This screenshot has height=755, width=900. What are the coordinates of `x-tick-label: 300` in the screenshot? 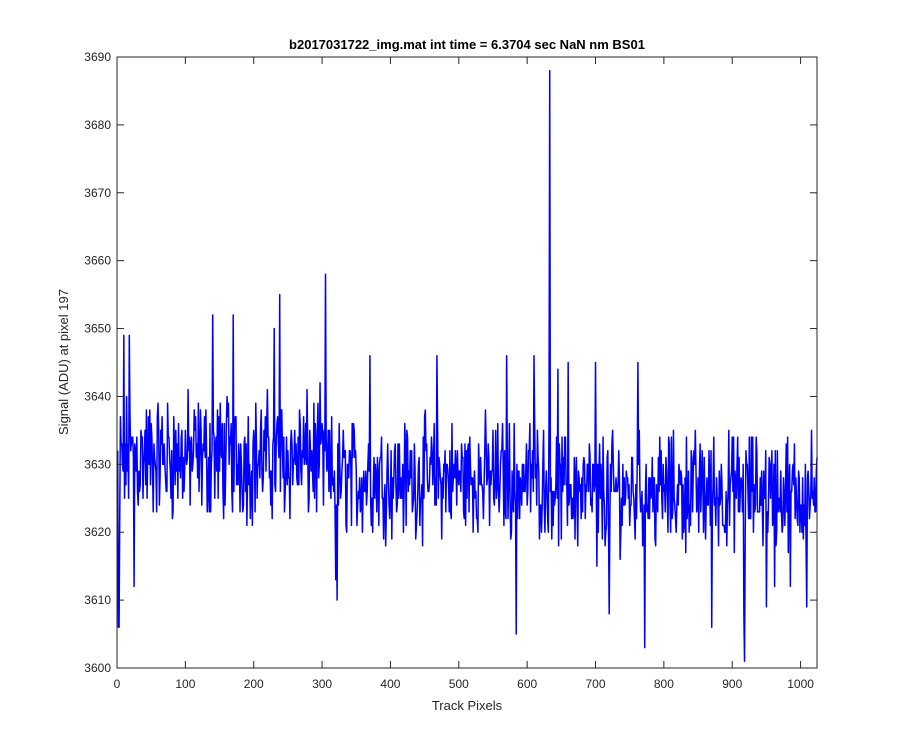 It's located at (322, 684).